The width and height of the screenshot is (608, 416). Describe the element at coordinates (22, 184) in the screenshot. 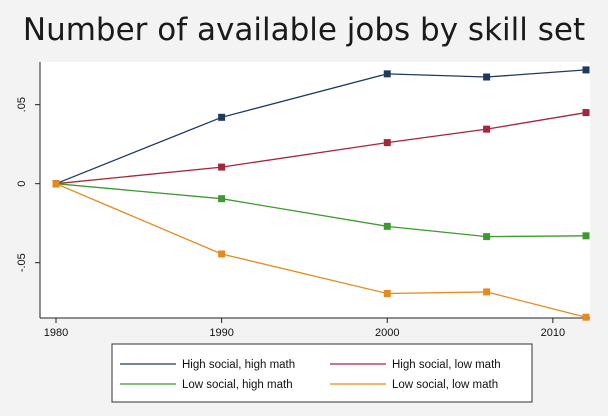

I see `y-tick-label: 0` at that location.